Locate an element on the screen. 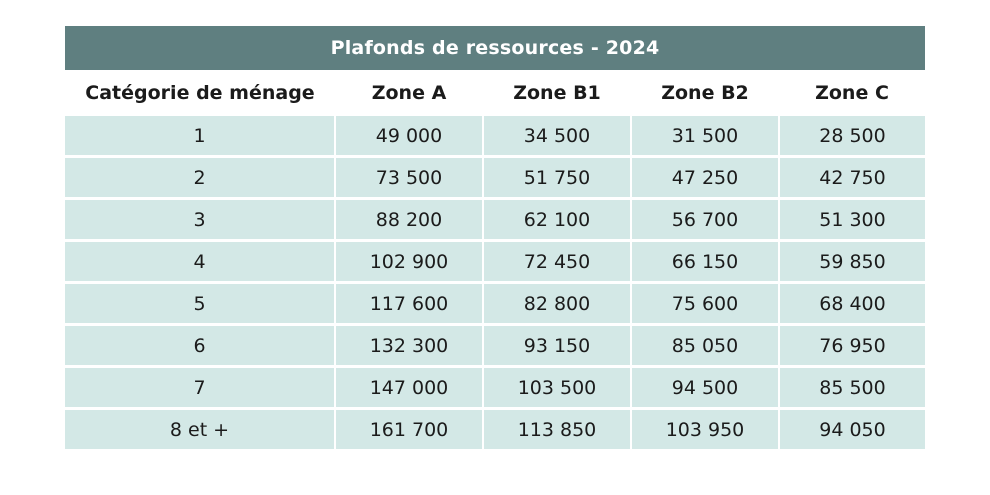 The height and width of the screenshot is (495, 990). category-cell: 5 is located at coordinates (200, 304).